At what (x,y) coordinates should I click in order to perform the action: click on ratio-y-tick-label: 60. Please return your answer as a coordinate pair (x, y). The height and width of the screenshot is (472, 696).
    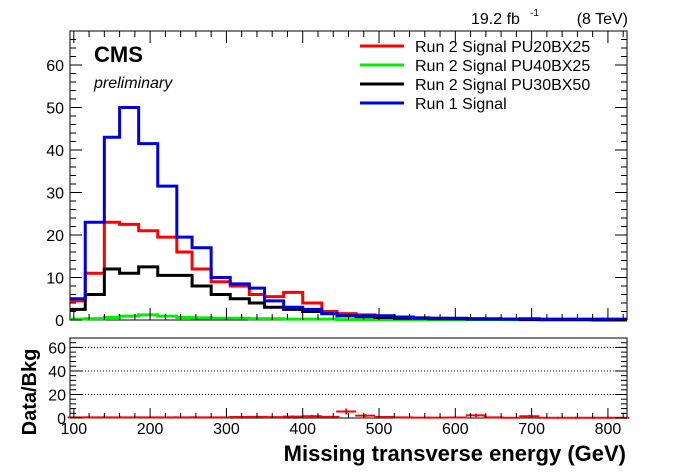
    Looking at the image, I should click on (57, 348).